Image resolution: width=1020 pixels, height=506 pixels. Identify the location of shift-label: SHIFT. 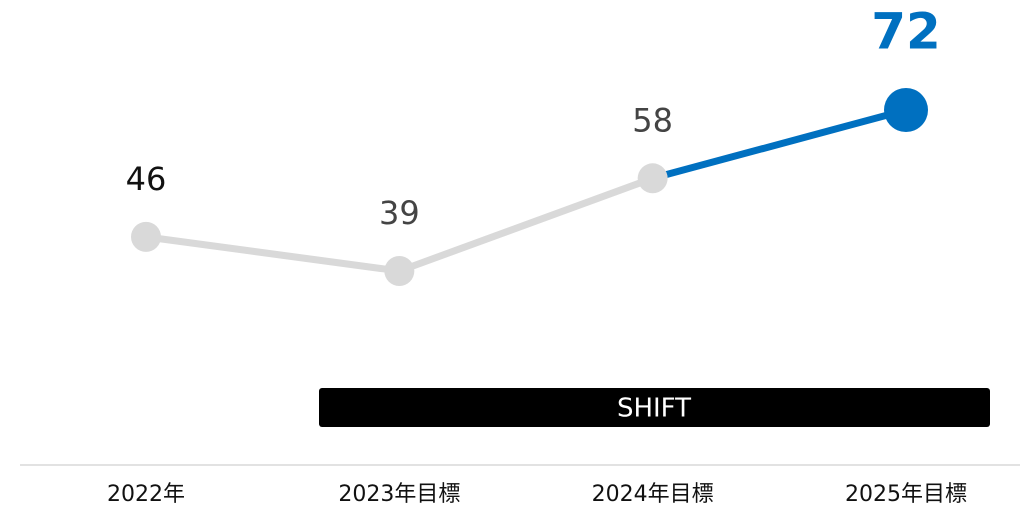
(654, 409).